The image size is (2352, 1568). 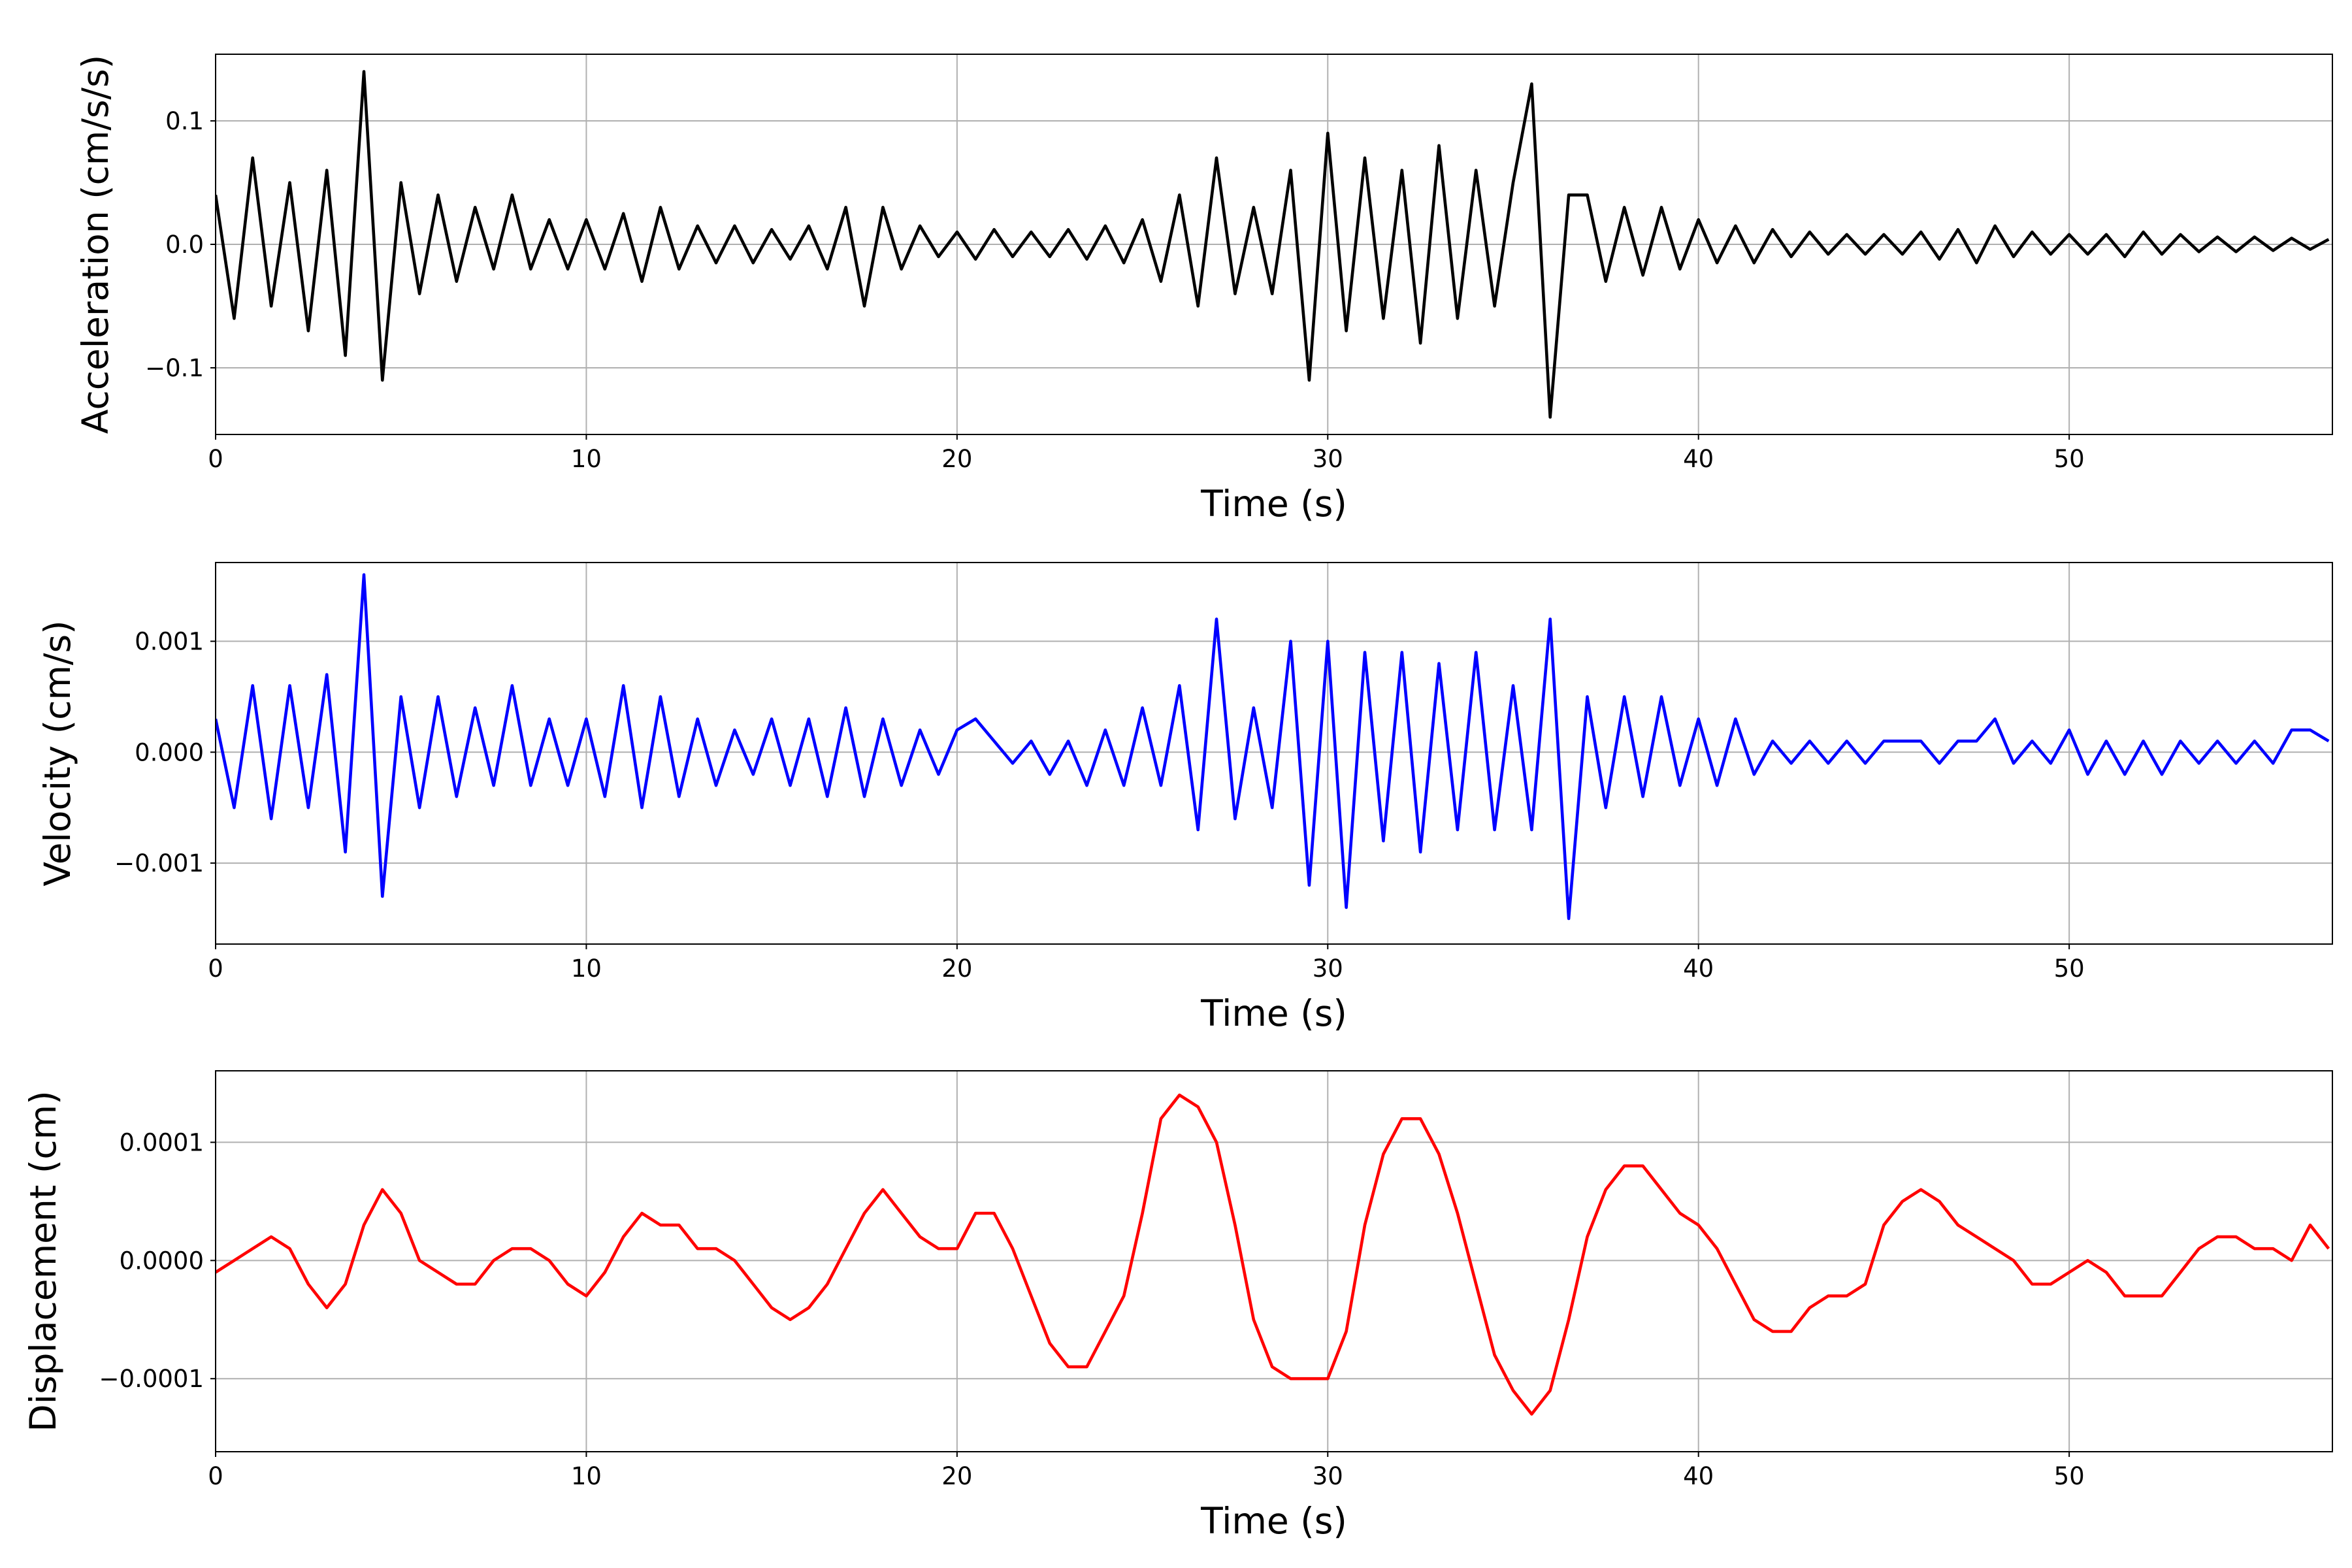 What do you see at coordinates (159, 863) in the screenshot?
I see `y-tick-label: −0.001` at bounding box center [159, 863].